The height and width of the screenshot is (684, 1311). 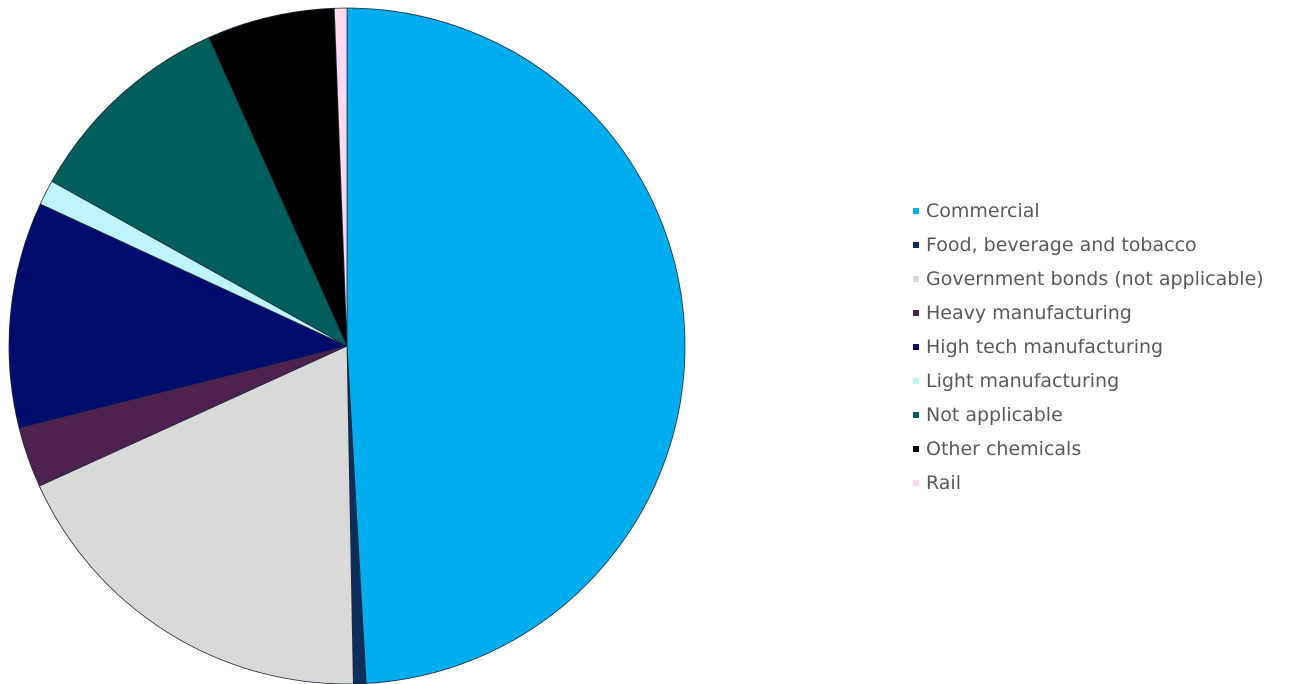 What do you see at coordinates (994, 415) in the screenshot?
I see `legend-label: Not applicable` at bounding box center [994, 415].